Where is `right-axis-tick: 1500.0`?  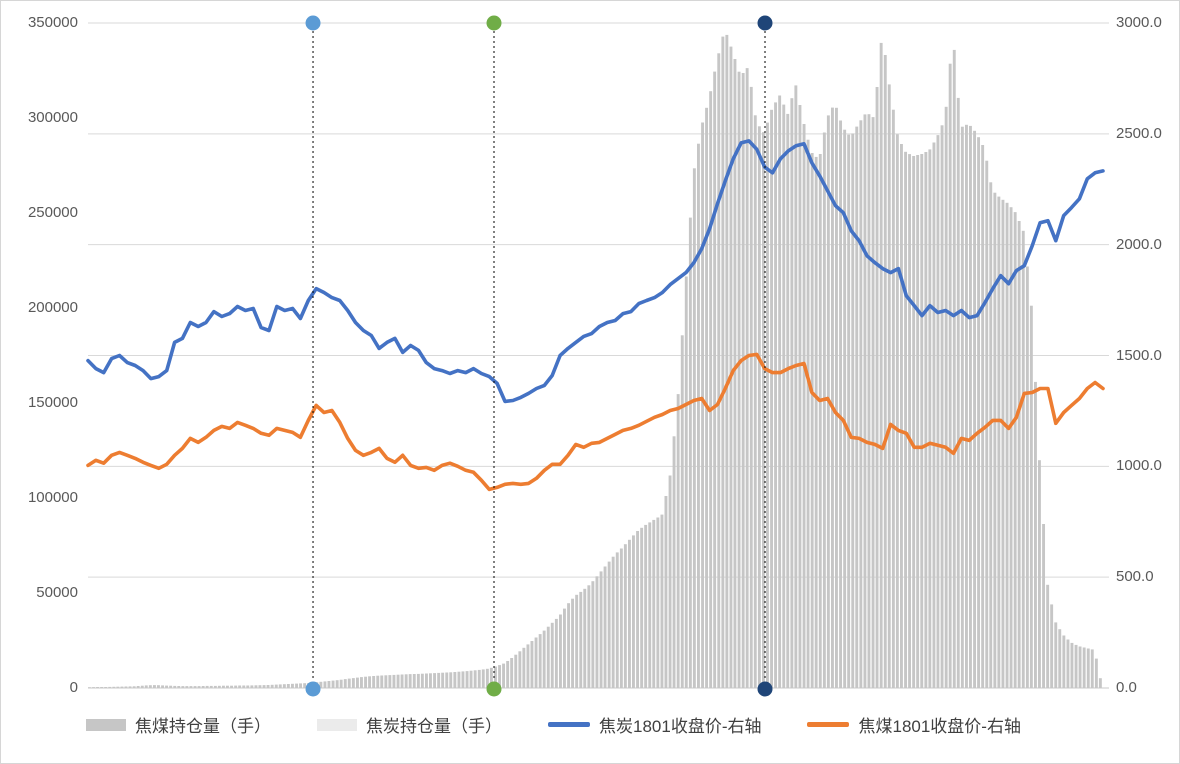 right-axis-tick: 1500.0 is located at coordinates (1139, 355).